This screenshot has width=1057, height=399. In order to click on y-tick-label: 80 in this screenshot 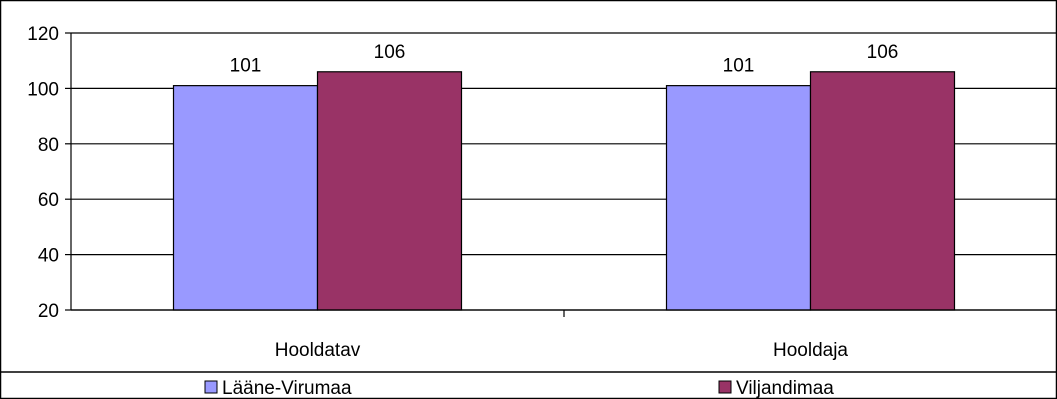, I will do `click(48, 145)`.